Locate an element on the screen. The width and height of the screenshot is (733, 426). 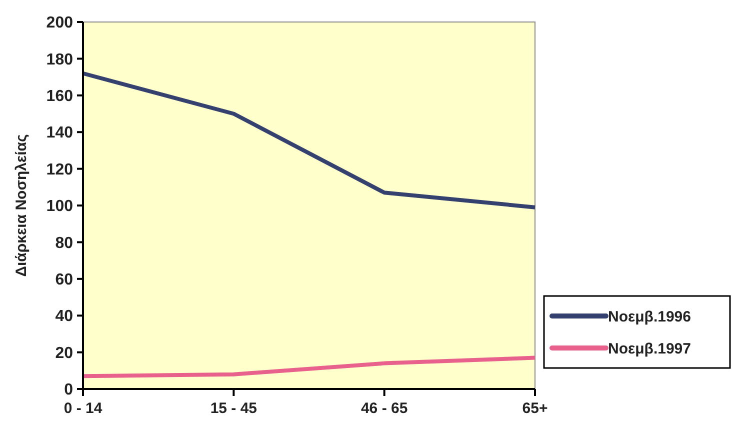
x-tick-label: 15 - 45 is located at coordinates (234, 408).